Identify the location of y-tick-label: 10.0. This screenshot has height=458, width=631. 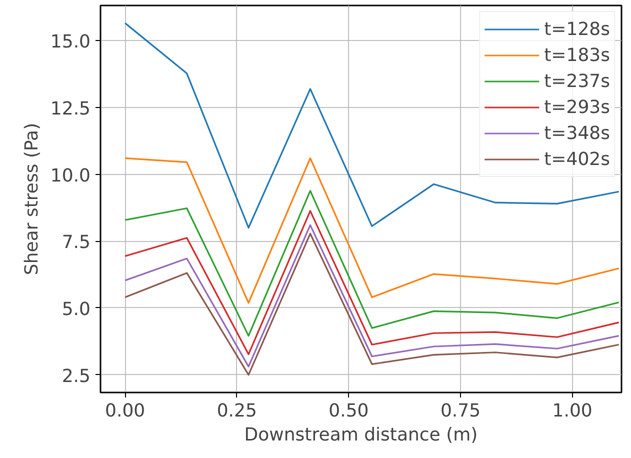
(70, 175).